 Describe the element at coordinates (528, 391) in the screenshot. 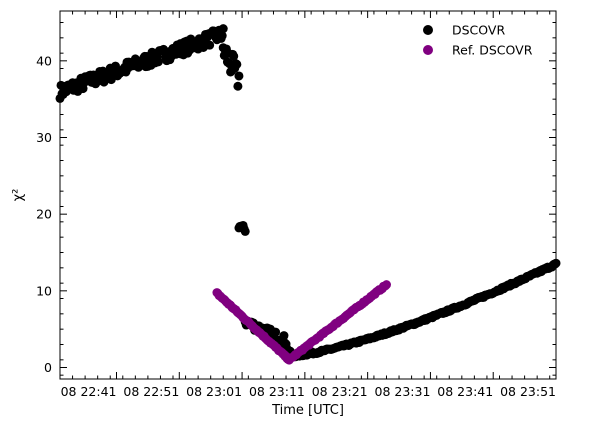

I see `x-tick-label: 08 23:51` at that location.